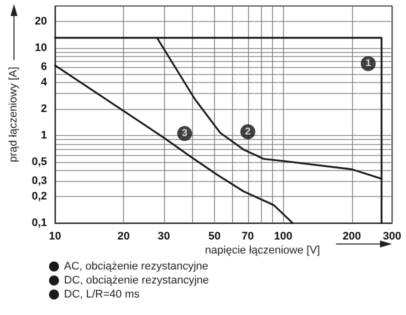 Image resolution: width=406 pixels, height=315 pixels. I want to click on x-tick-label: 100, so click(283, 236).